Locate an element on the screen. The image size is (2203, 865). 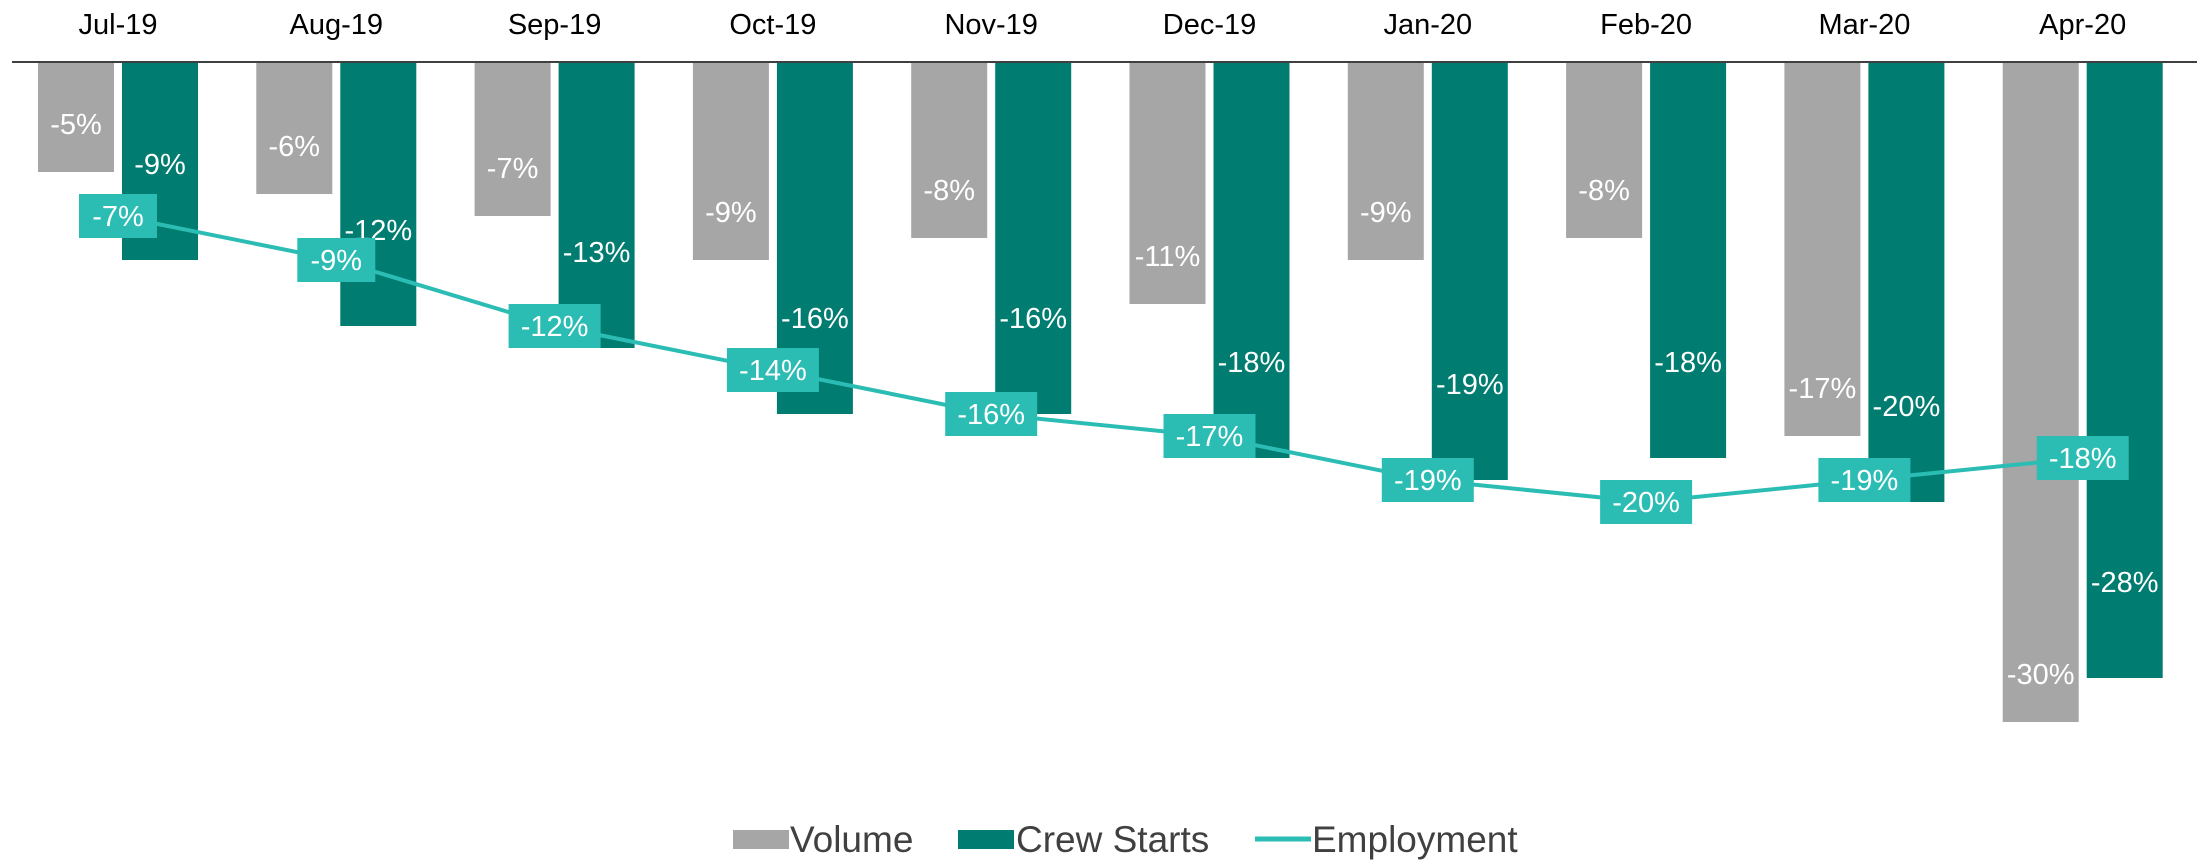
legend-label-crew-starts: Crew Starts is located at coordinates (1112, 839).